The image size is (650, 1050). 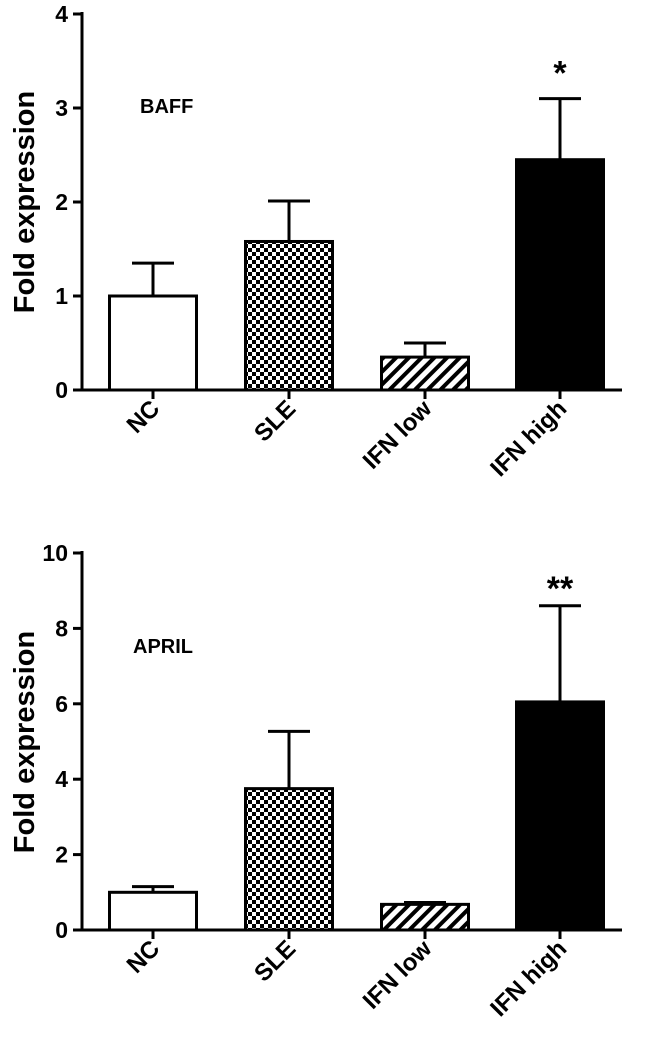 I want to click on y-tick-label: 3, so click(x=61, y=108).